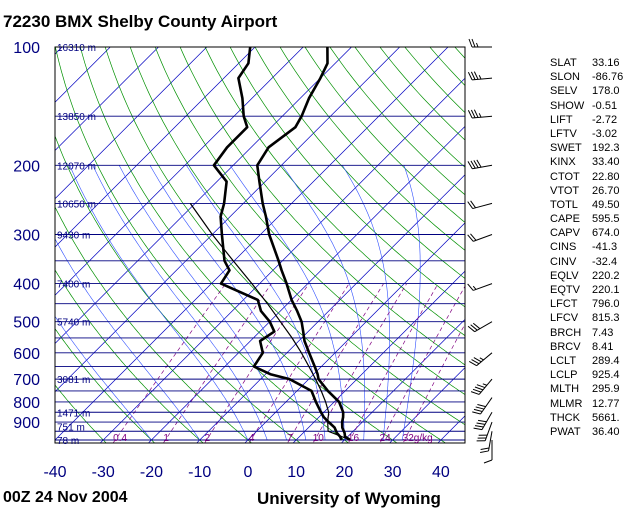  Describe the element at coordinates (68, 441) in the screenshot. I see `height-label: 78 m` at that location.